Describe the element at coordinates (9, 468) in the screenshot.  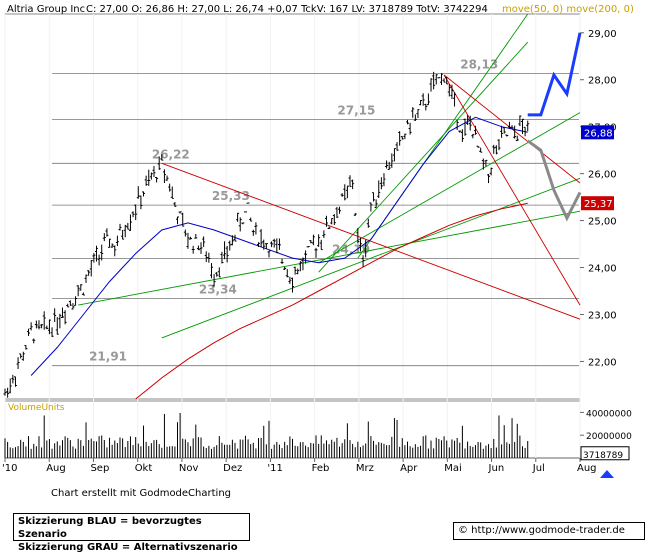
I see `x-tick-label: '10` at that location.